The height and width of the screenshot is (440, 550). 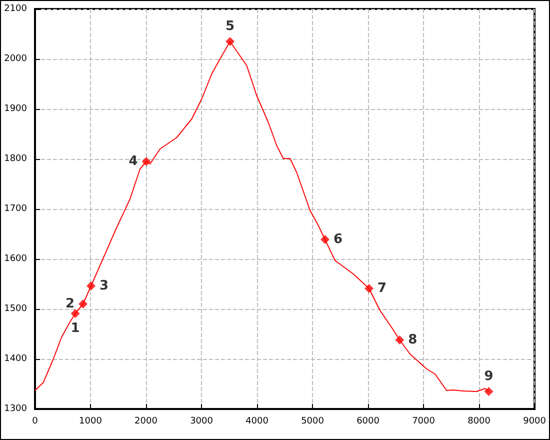 What do you see at coordinates (35, 421) in the screenshot?
I see `x-tick-label: 0` at bounding box center [35, 421].